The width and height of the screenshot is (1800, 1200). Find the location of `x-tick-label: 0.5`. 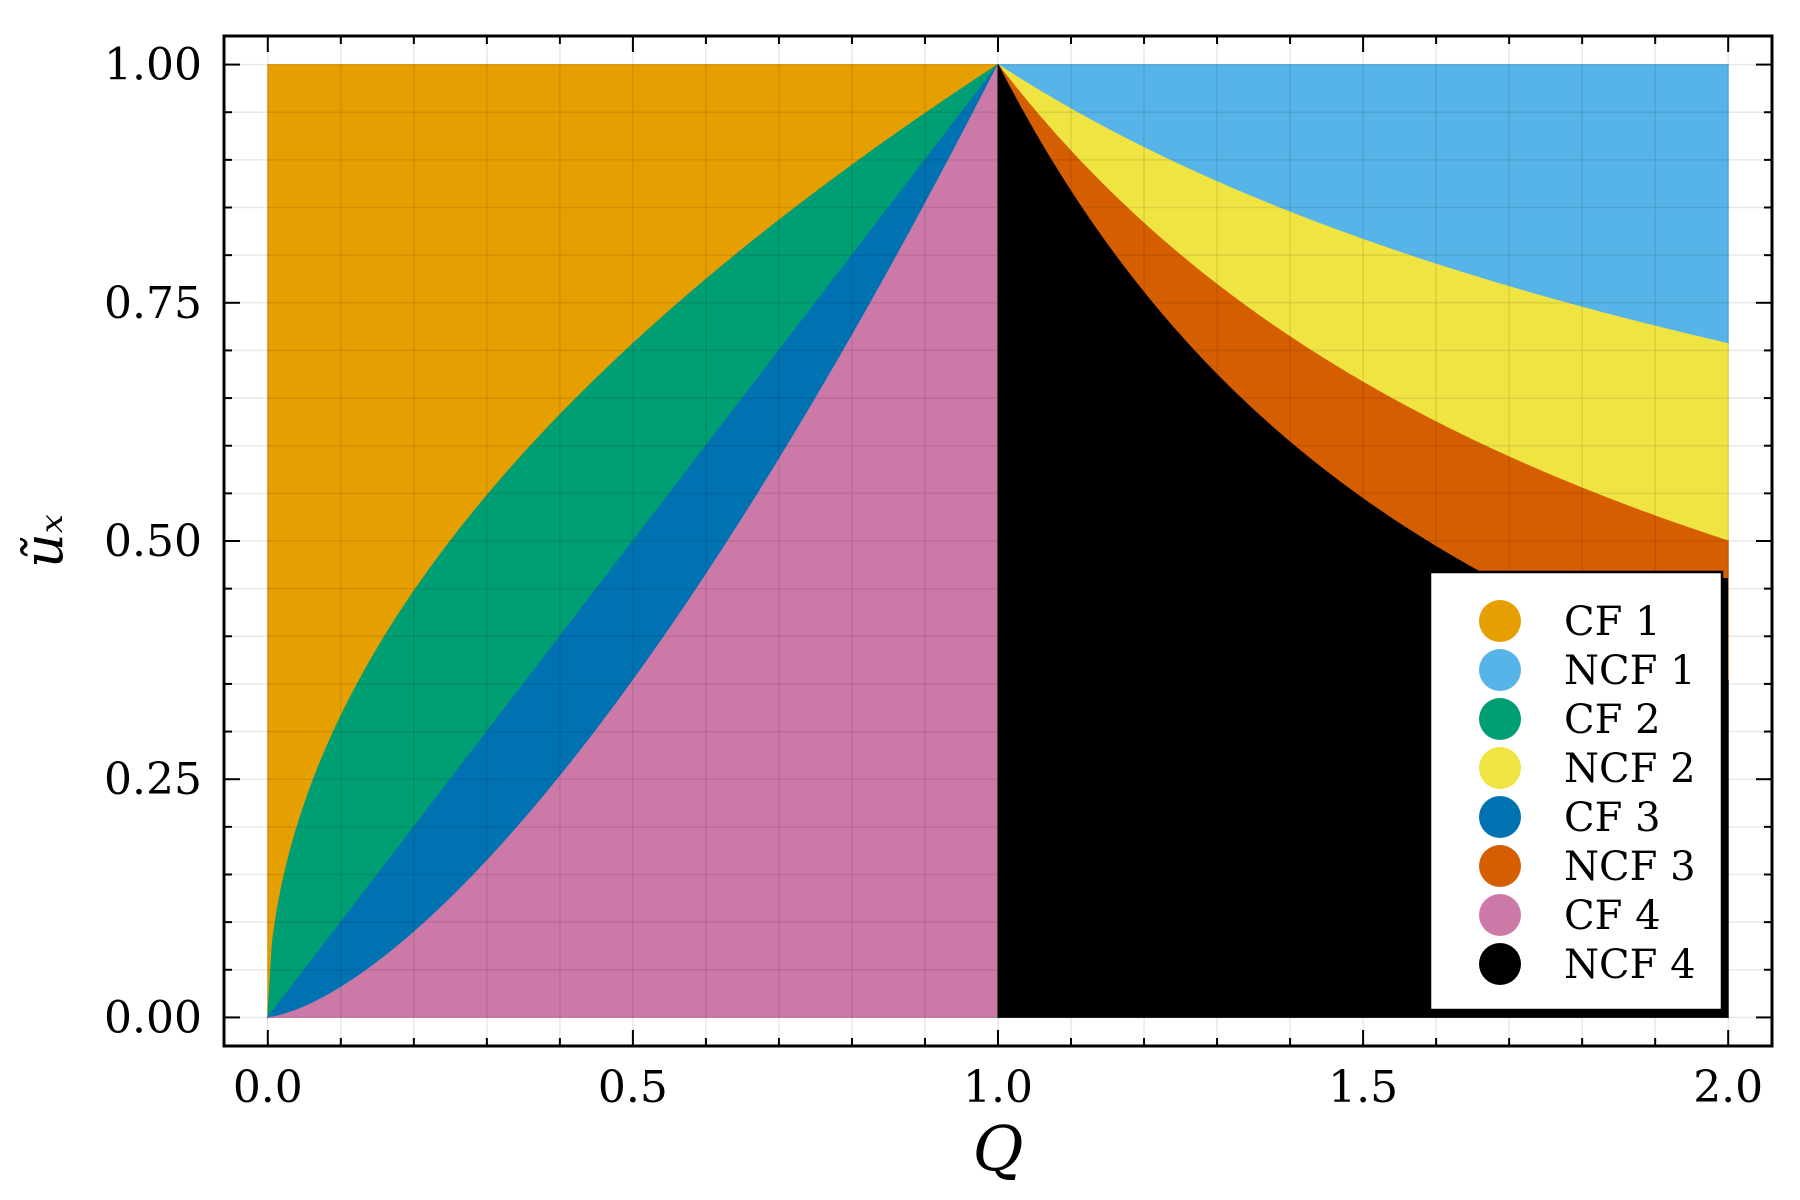

x-tick-label: 0.5 is located at coordinates (633, 1087).